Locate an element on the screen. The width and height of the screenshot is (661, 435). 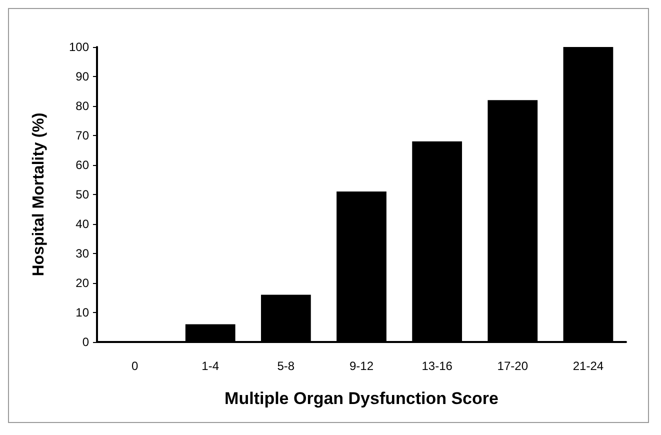
y-tick-label: 100 is located at coordinates (79, 47).